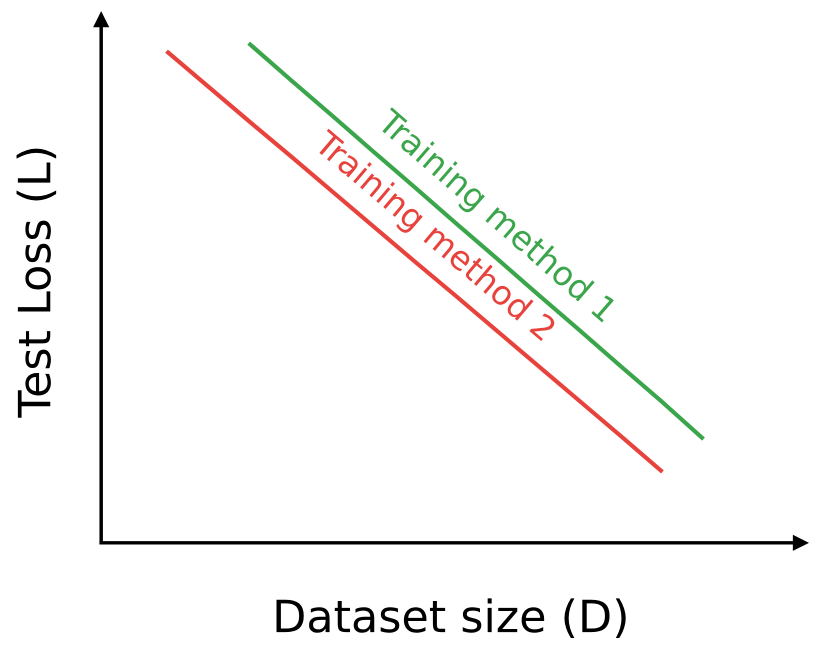  What do you see at coordinates (451, 618) in the screenshot?
I see `x-axis-title: Dataset size (D)` at bounding box center [451, 618].